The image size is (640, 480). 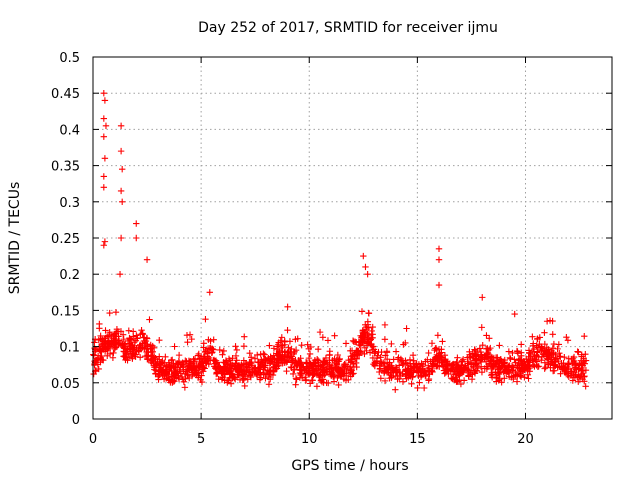 What do you see at coordinates (69, 275) in the screenshot?
I see `y-tick-label: 0.2` at bounding box center [69, 275].